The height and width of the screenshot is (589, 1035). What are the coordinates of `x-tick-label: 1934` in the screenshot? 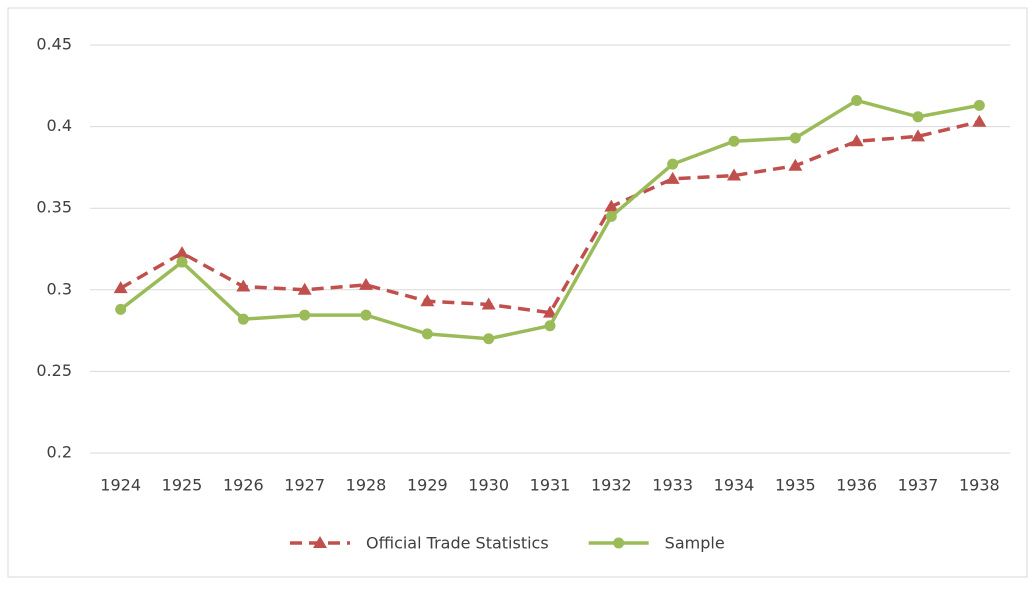 It's located at (734, 485).